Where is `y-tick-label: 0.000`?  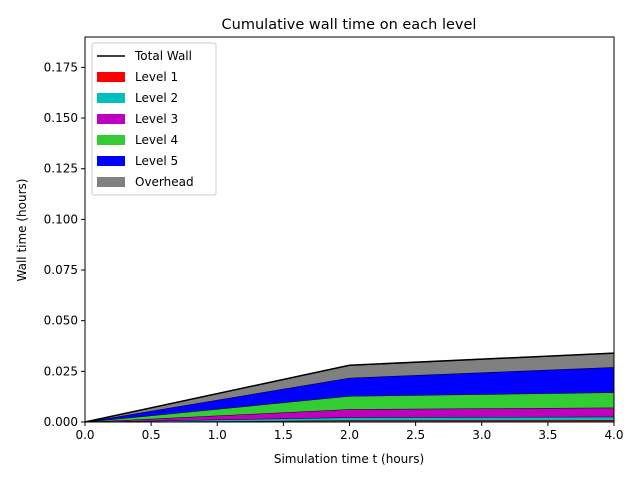
y-tick-label: 0.000 is located at coordinates (61, 422).